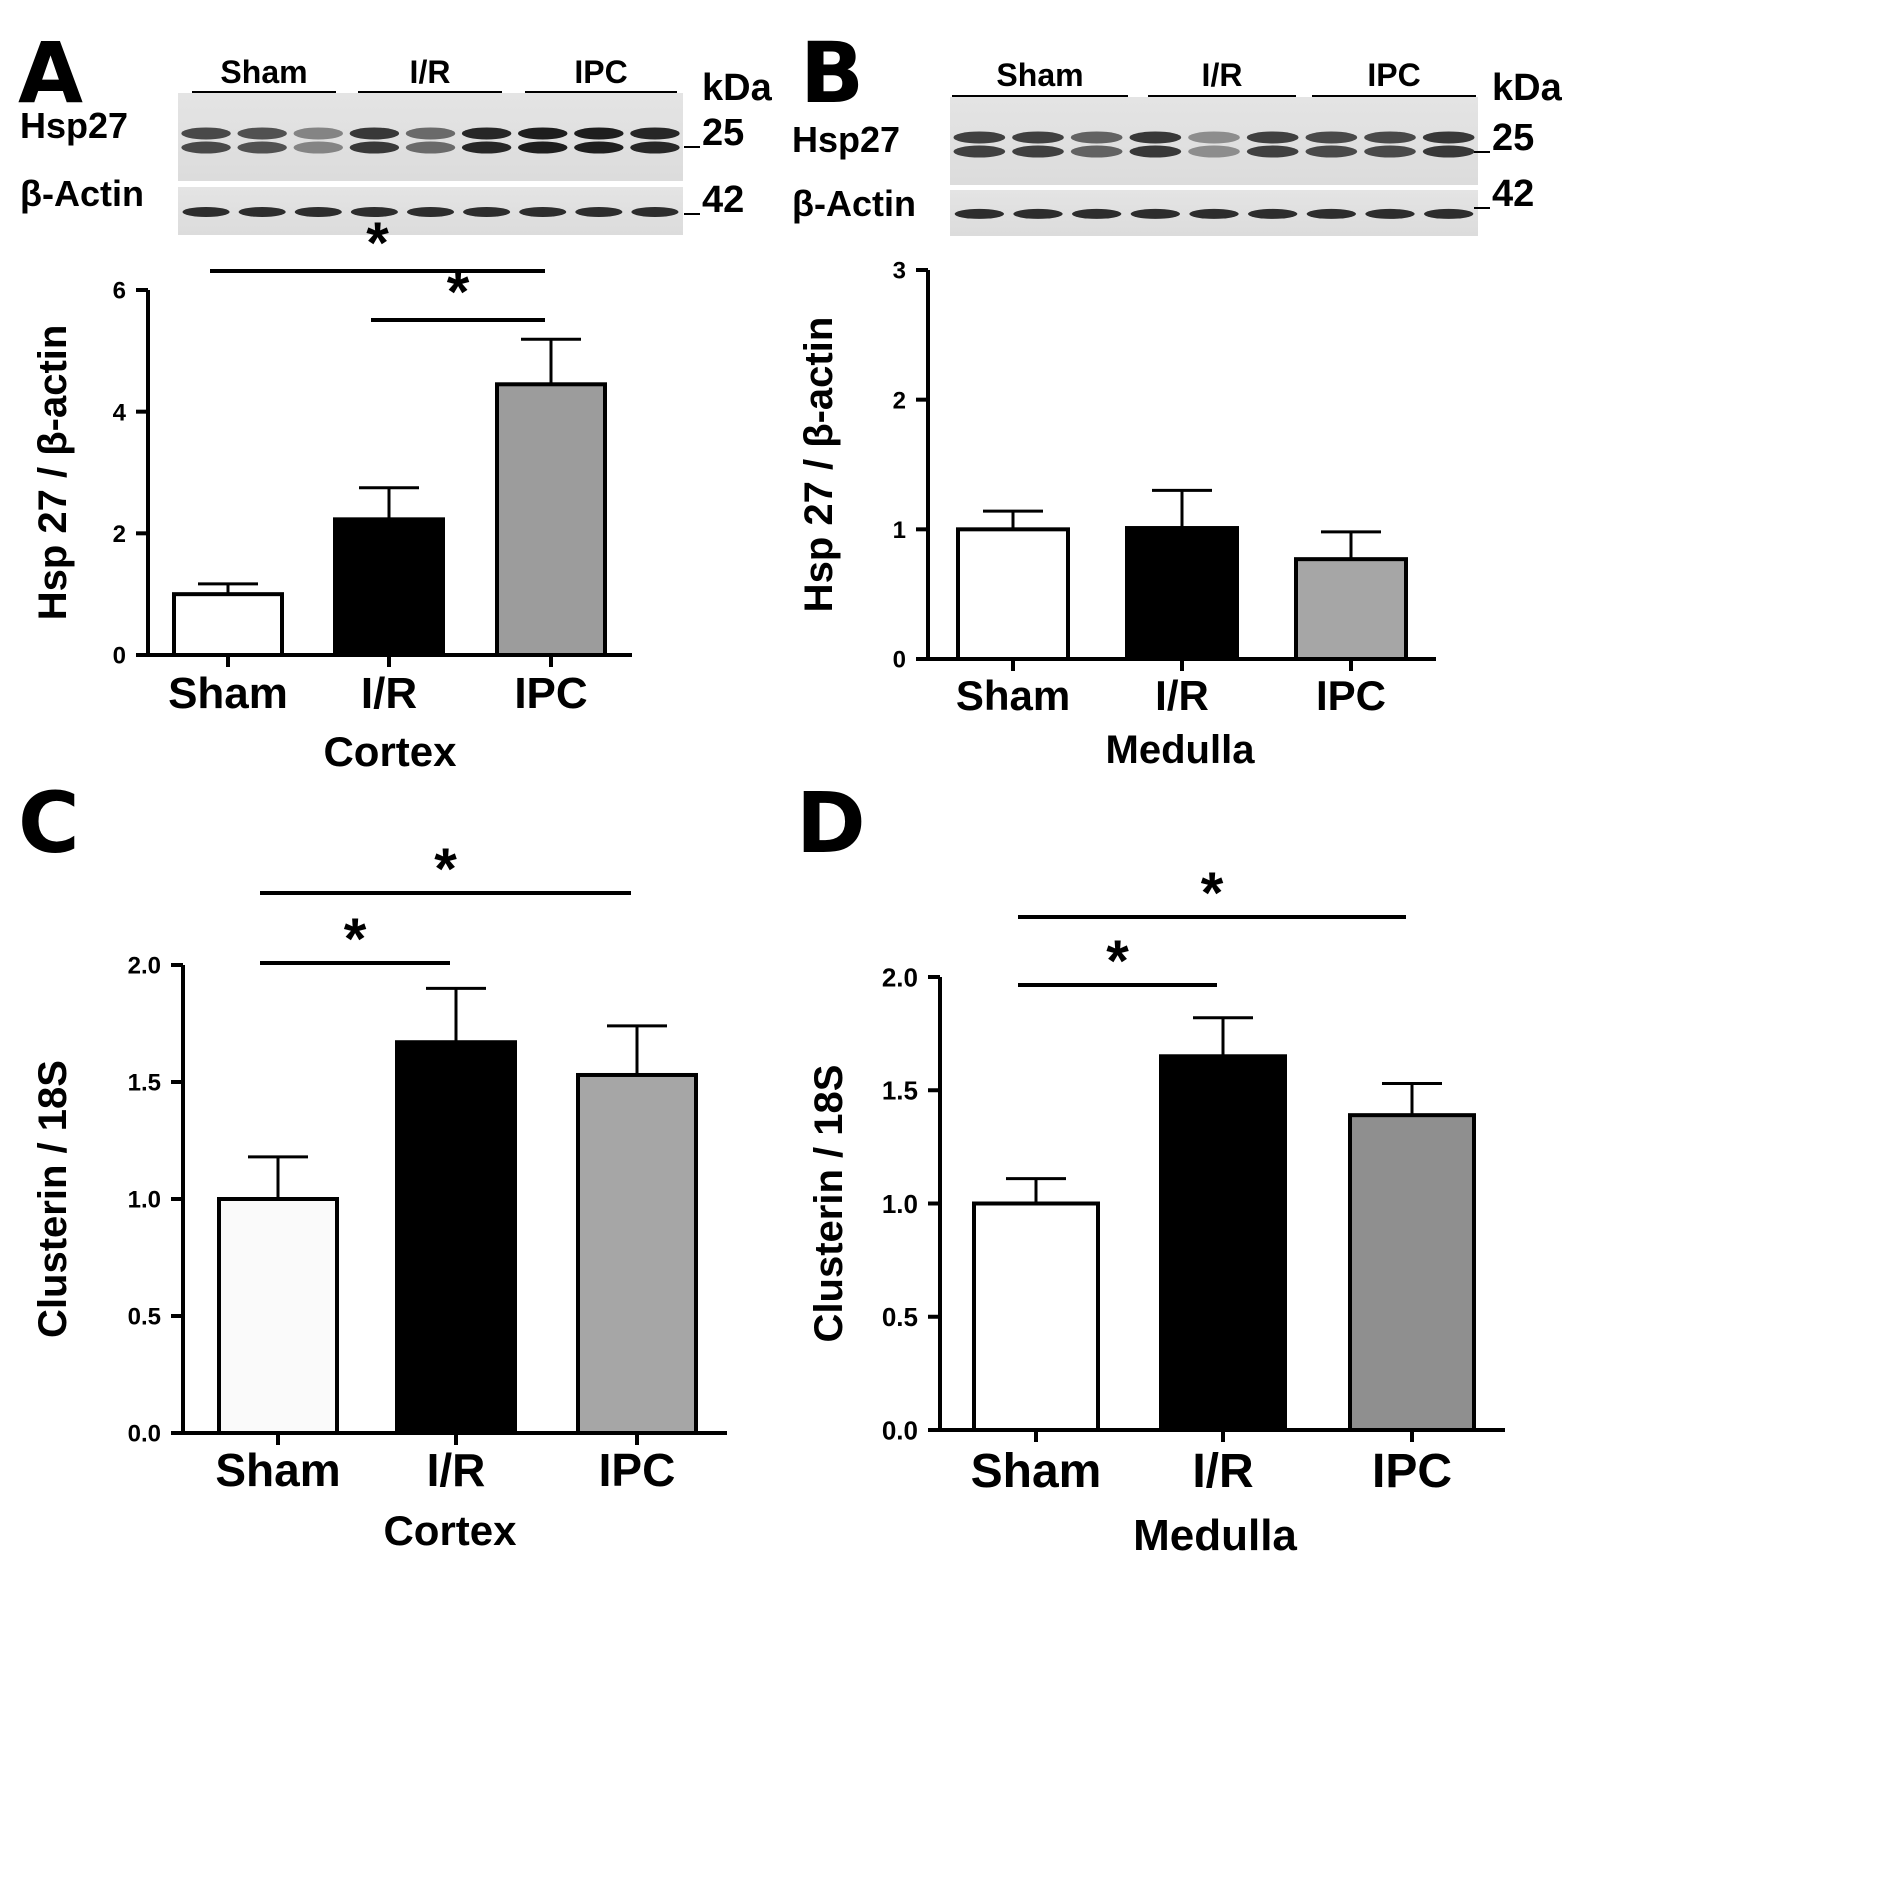 The image size is (1890, 1890). Describe the element at coordinates (450, 1530) in the screenshot. I see `x-axis-label: Cortex` at that location.